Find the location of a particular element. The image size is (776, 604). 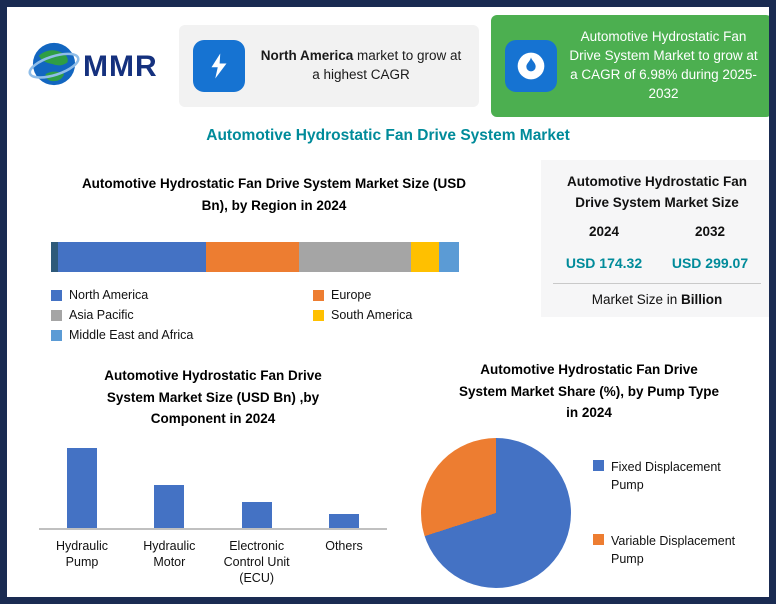

region-legend-item: South America is located at coordinates (413, 315).